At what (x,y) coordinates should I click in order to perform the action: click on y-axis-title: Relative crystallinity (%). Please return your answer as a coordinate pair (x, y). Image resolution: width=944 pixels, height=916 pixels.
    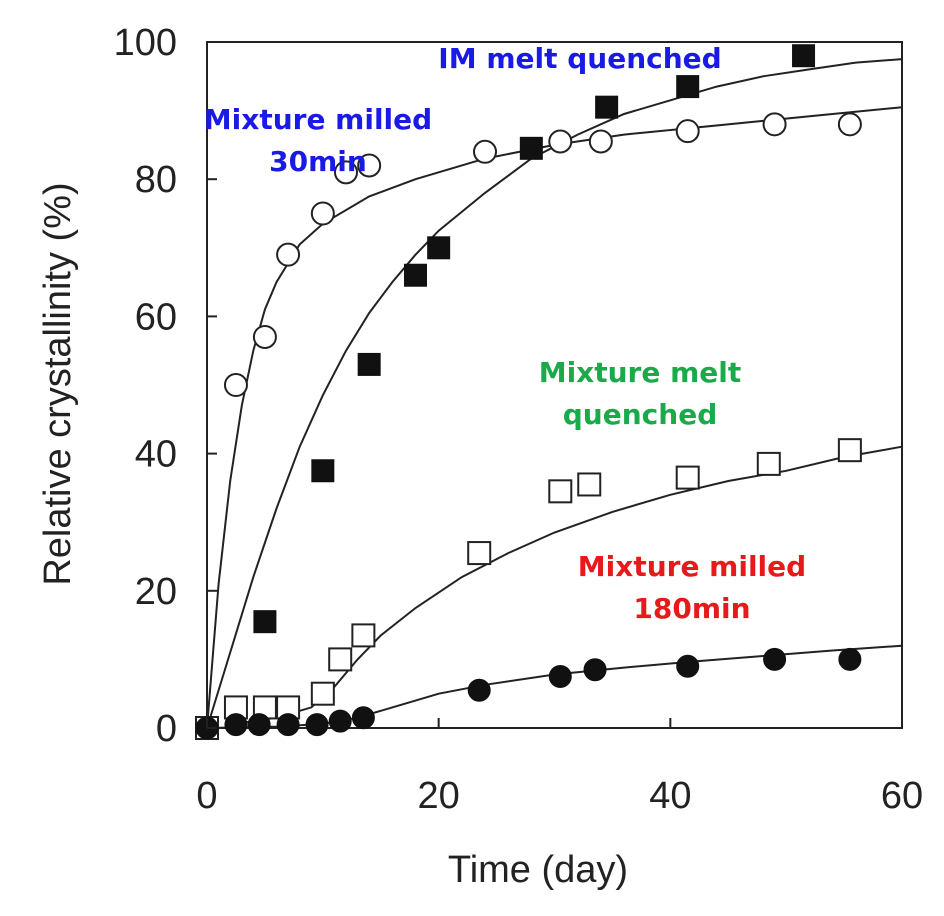
    Looking at the image, I should click on (58, 383).